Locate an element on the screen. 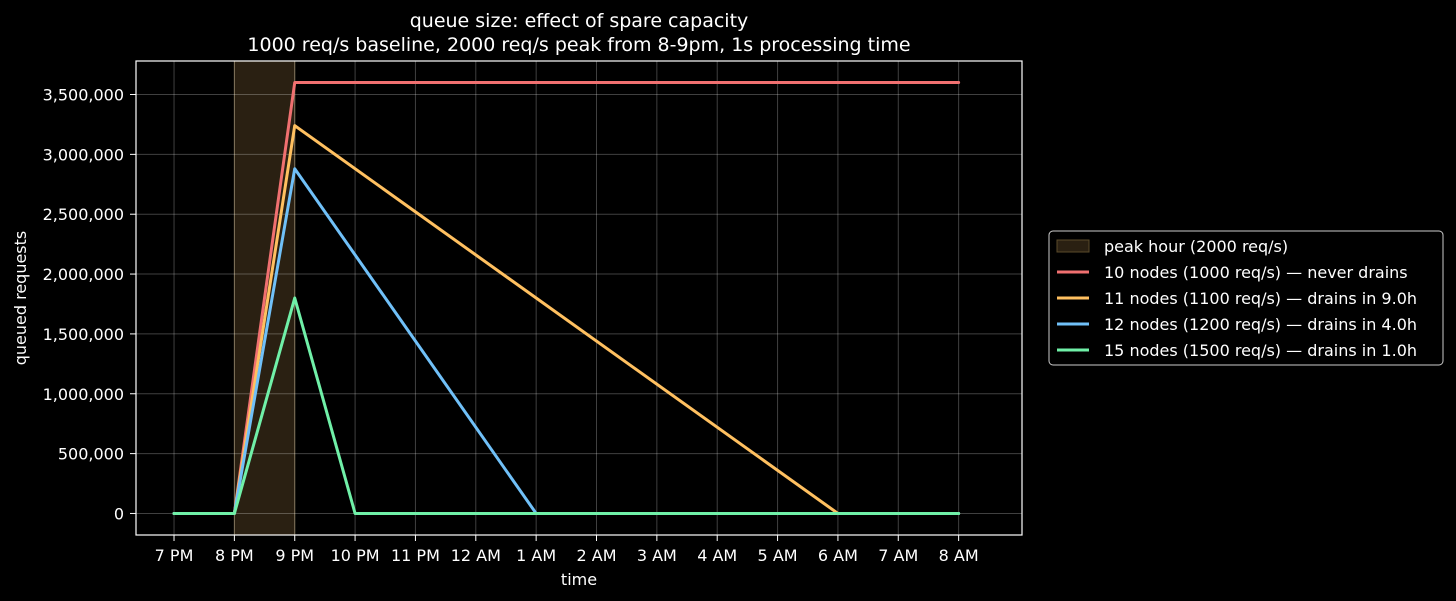 This screenshot has width=1456, height=601. x-tick-label: 1 AM is located at coordinates (536, 555).